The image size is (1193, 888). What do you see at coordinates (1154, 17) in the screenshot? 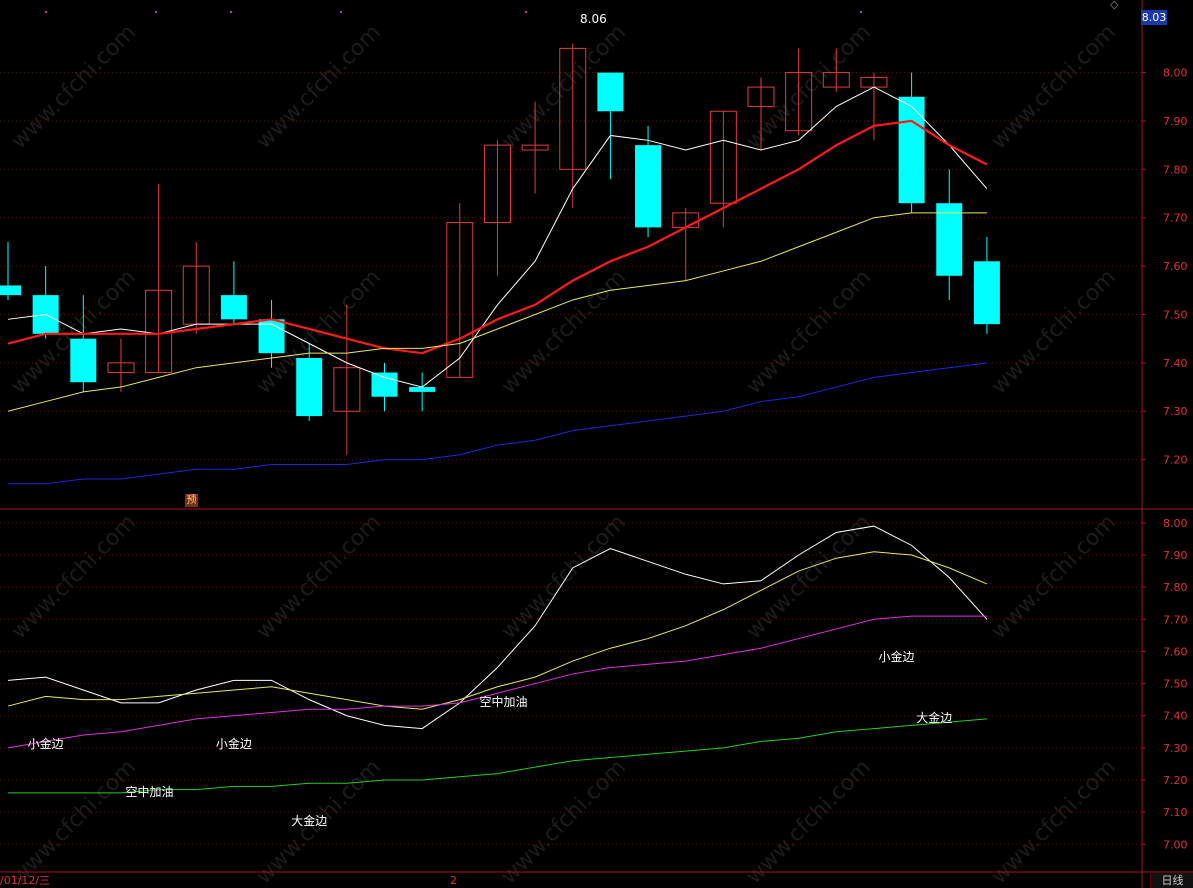
I see `current-price-badge: 8.03` at bounding box center [1154, 17].